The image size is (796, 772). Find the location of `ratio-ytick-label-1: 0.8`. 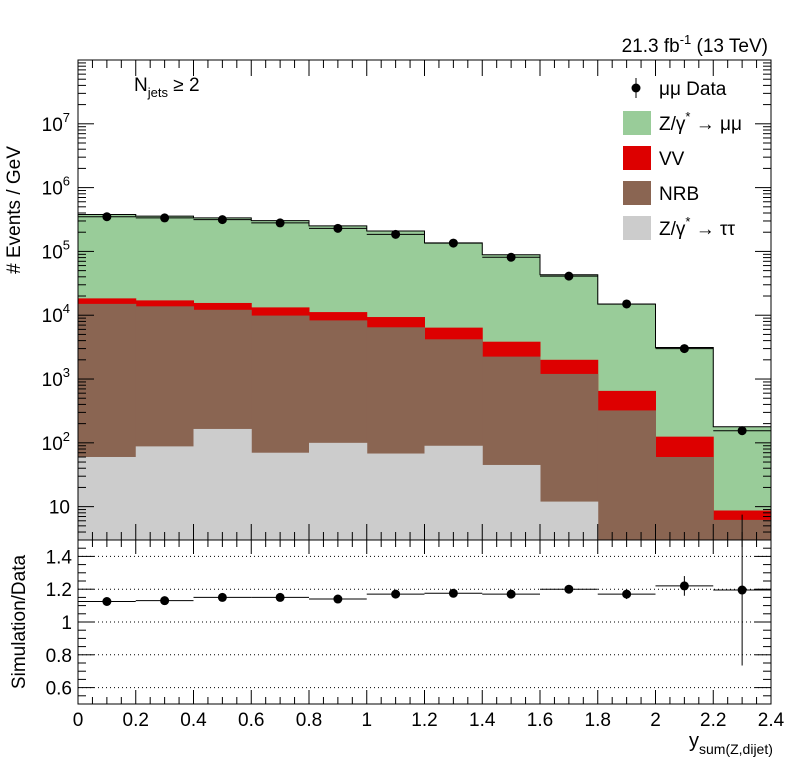

ratio-ytick-label-1: 0.8 is located at coordinates (59, 656).